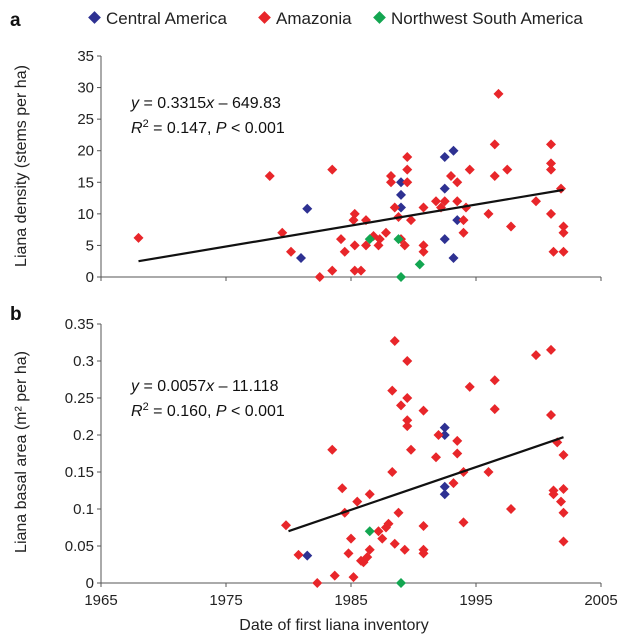  I want to click on legend-item-central-america: Central America, so click(157, 18).